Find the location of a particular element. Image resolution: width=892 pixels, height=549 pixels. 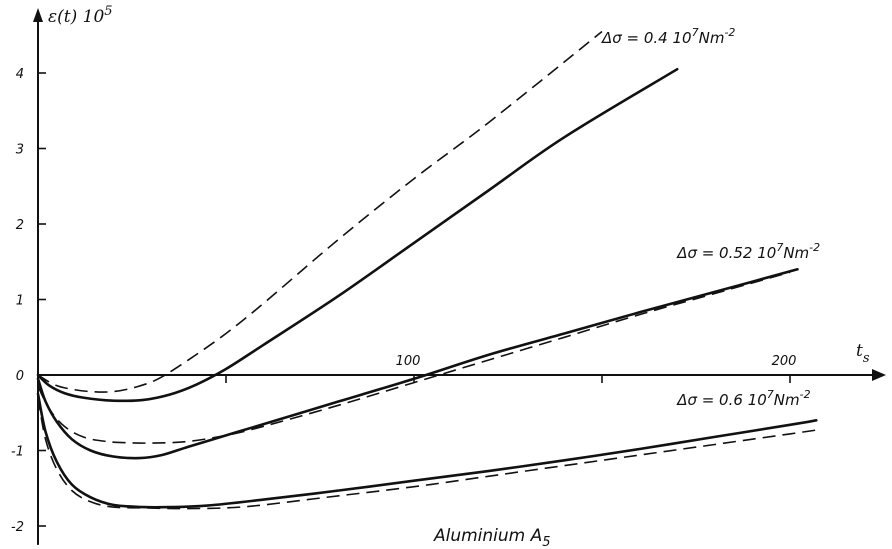

y-axis-label: ε(t) 105 is located at coordinates (80, 15).